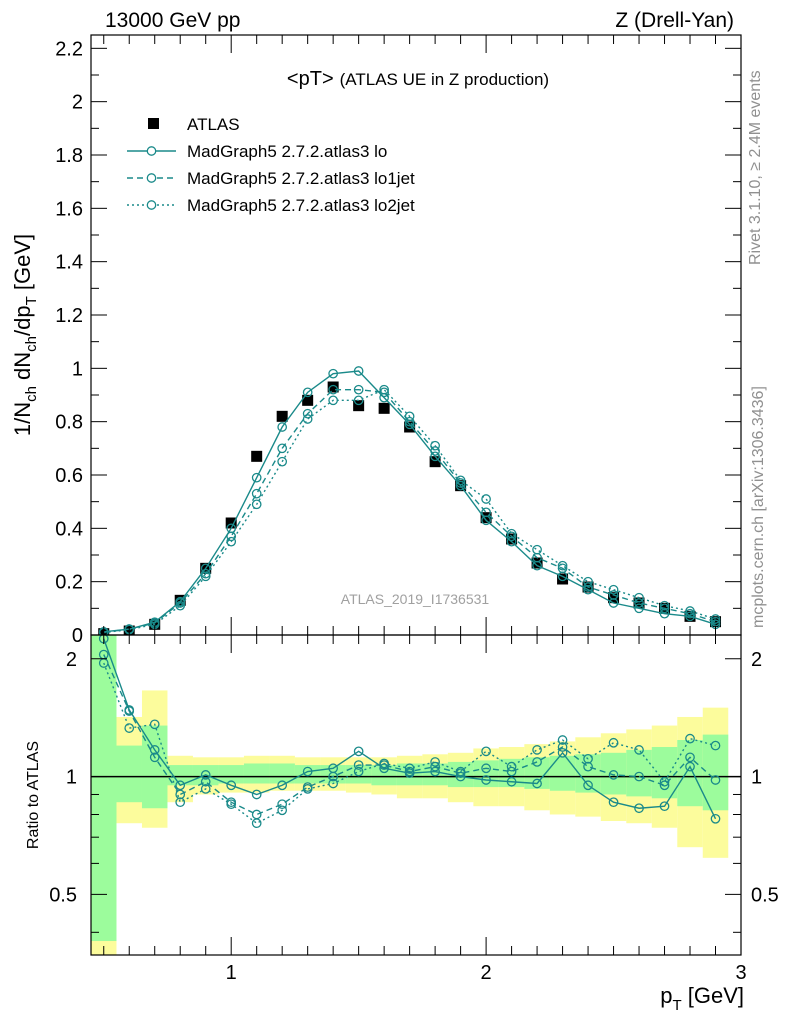  What do you see at coordinates (71, 778) in the screenshot?
I see `ratio-y-tick-label: 1` at bounding box center [71, 778].